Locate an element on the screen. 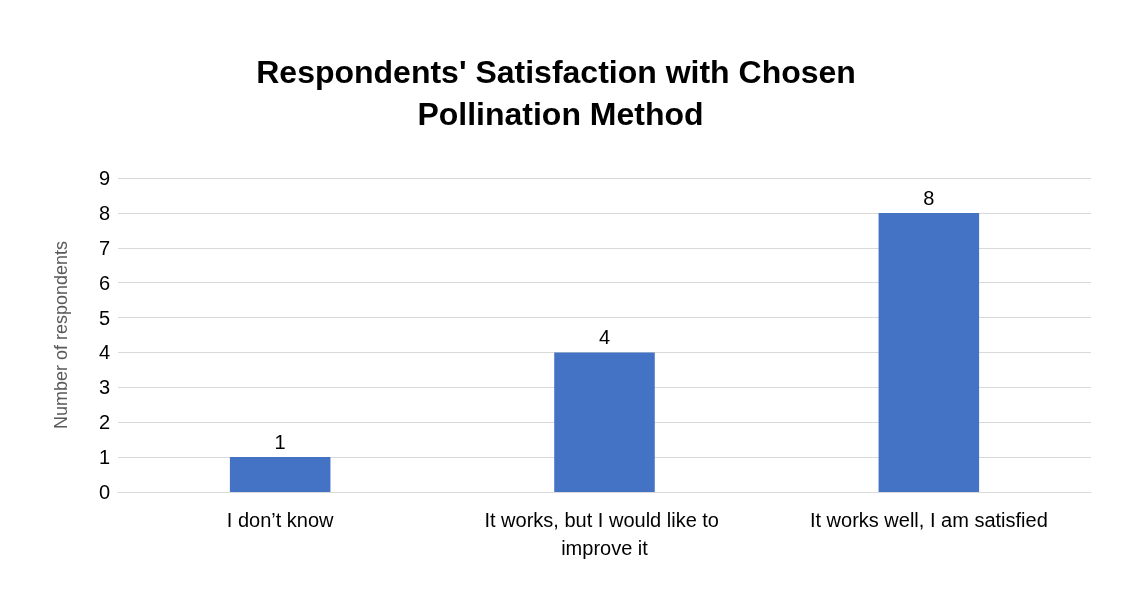  y-tick-label: 3 is located at coordinates (104, 387).